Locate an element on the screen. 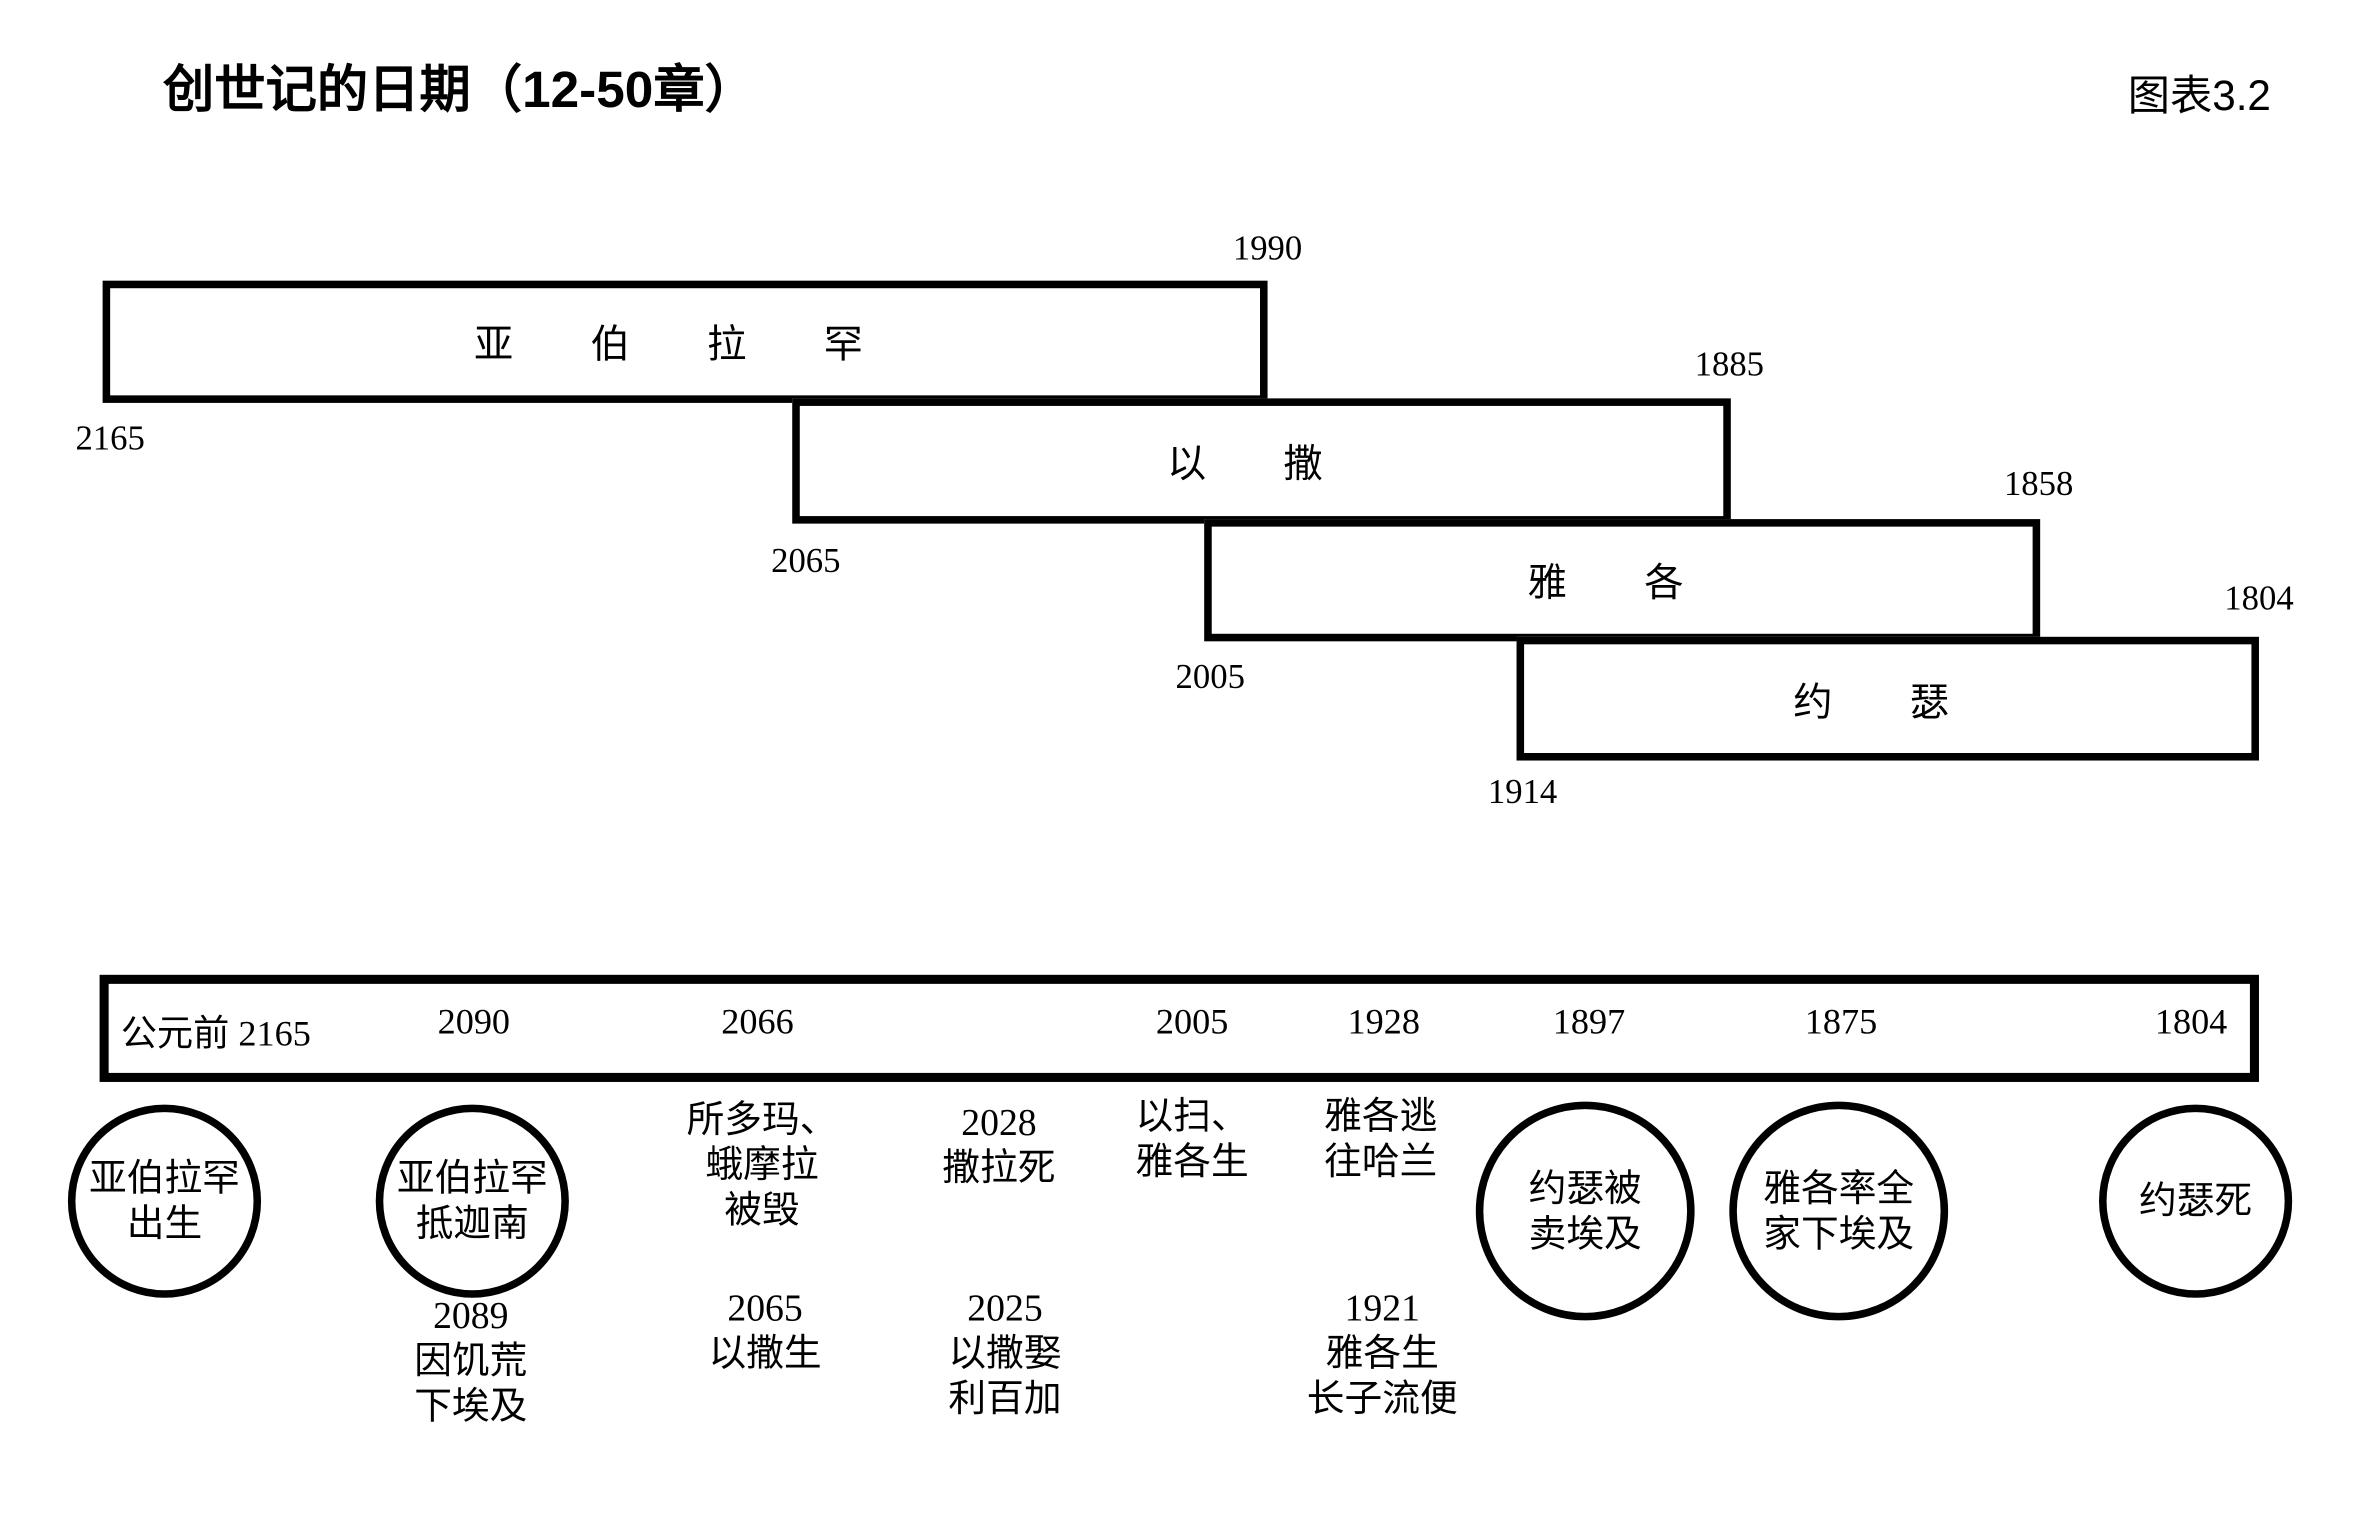 The height and width of the screenshot is (1518, 2354). event-circle-abraham-canaan: 亚伯拉罕 抵迦南 is located at coordinates (472, 1201).